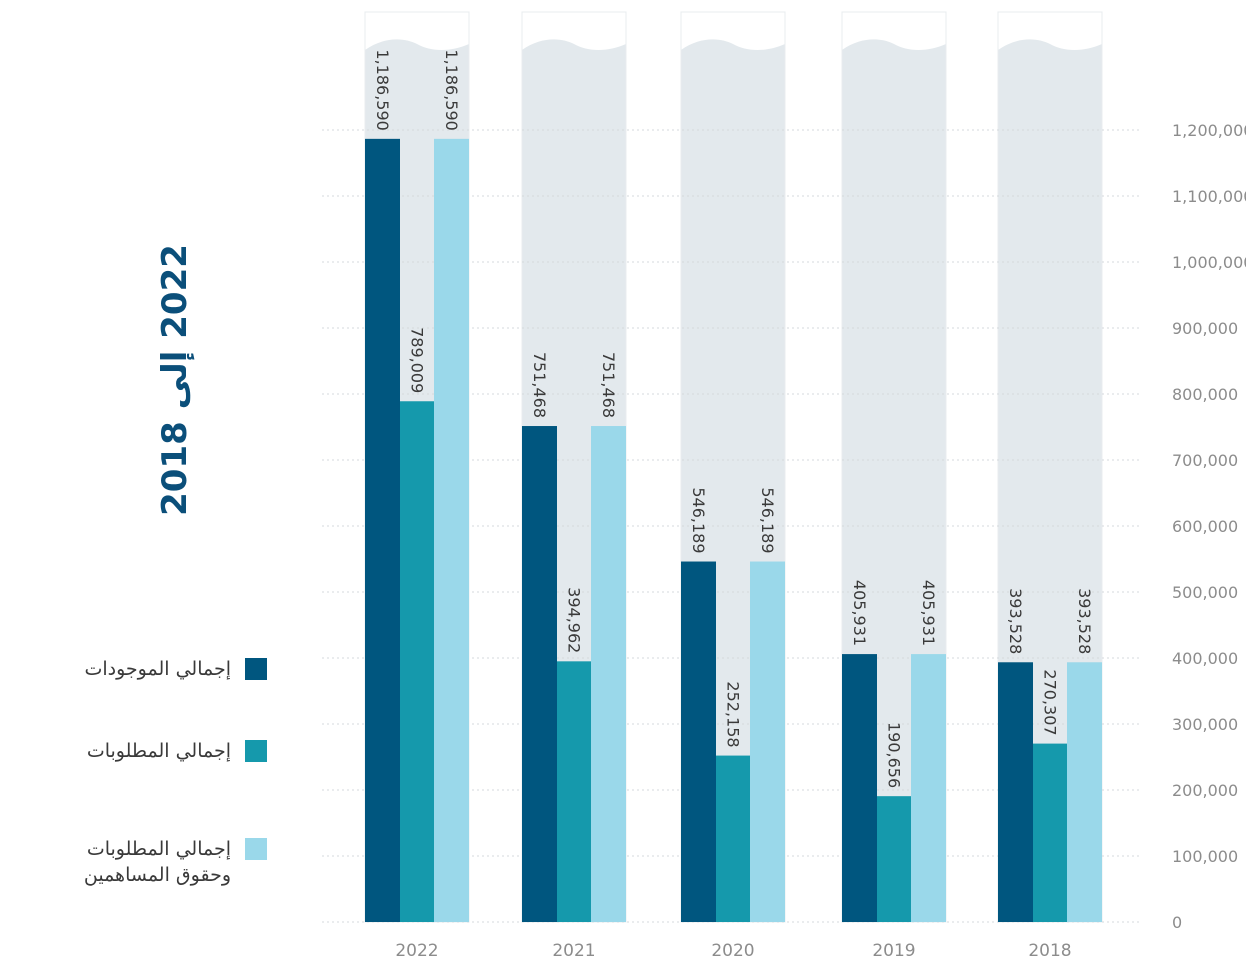 The image size is (1246, 962). I want to click on value-label-2022-series-3: 1,186,590, so click(451, 89).